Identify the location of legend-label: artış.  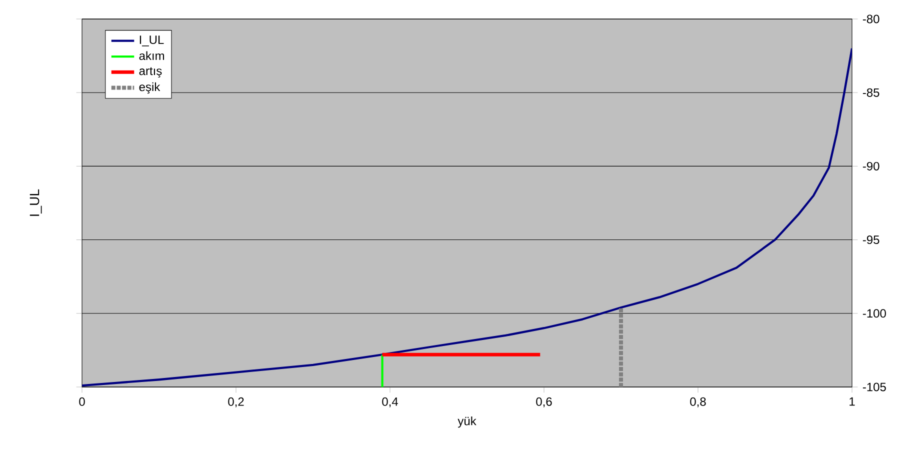
(150, 72).